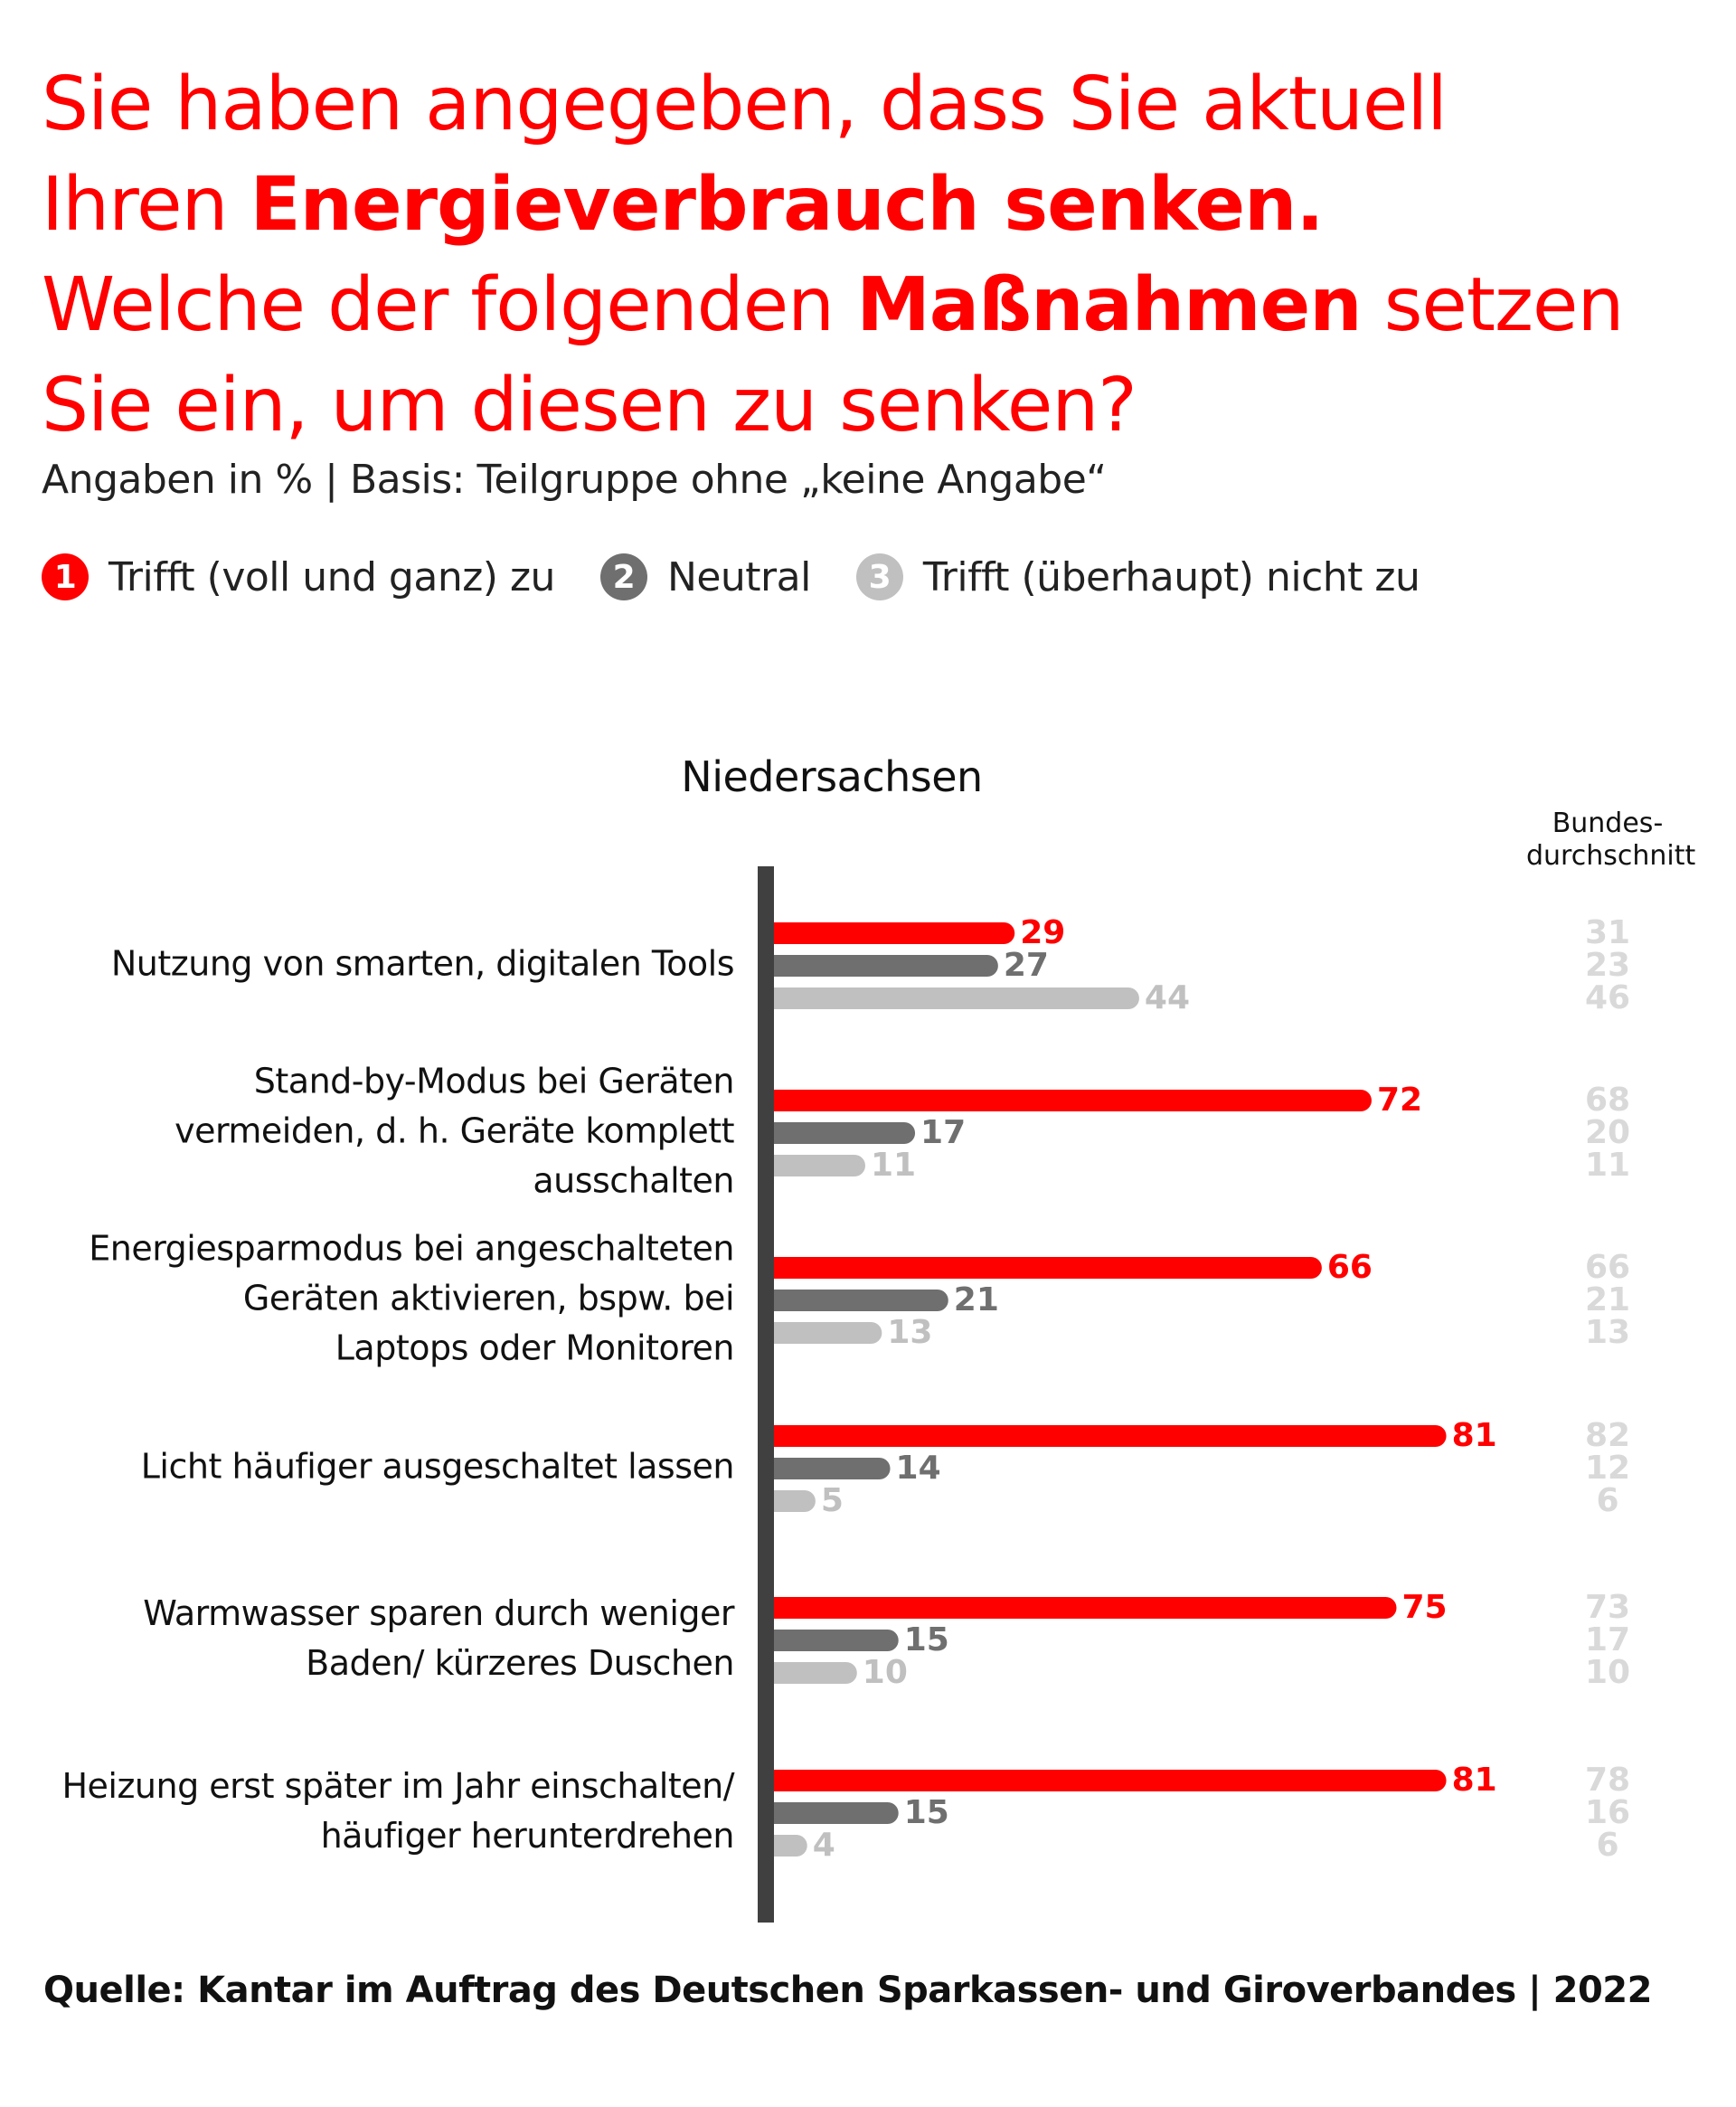  Describe the element at coordinates (1608, 823) in the screenshot. I see `benchmark-header-line-1: Bundes-` at that location.